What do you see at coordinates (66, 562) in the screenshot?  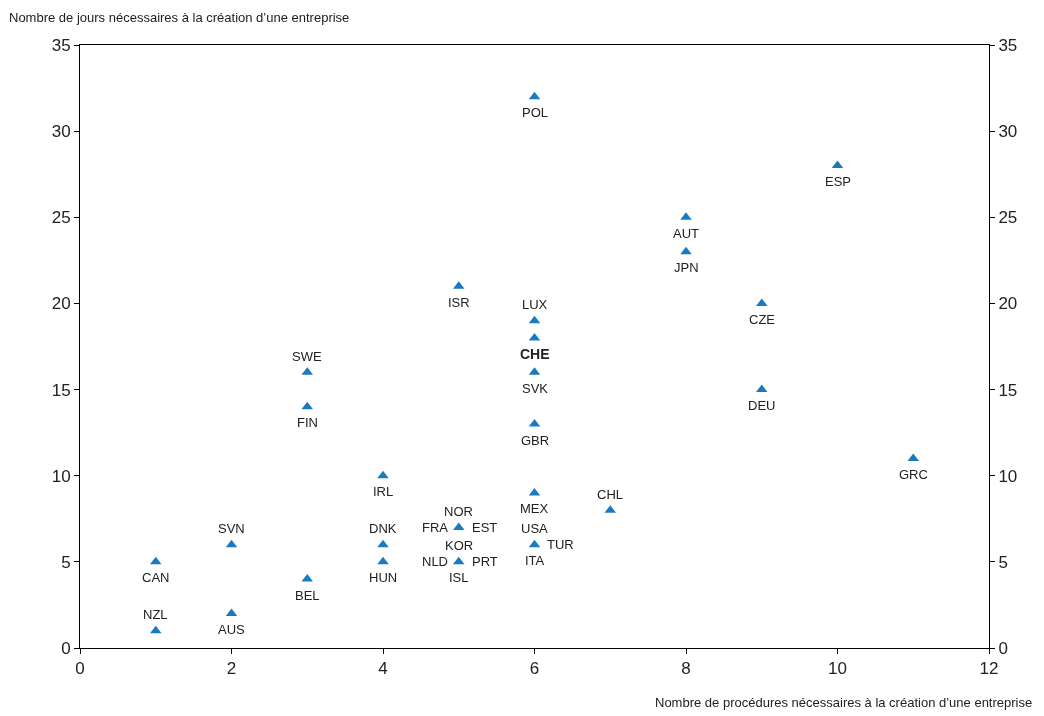 I see `y-tick-label: 5` at bounding box center [66, 562].